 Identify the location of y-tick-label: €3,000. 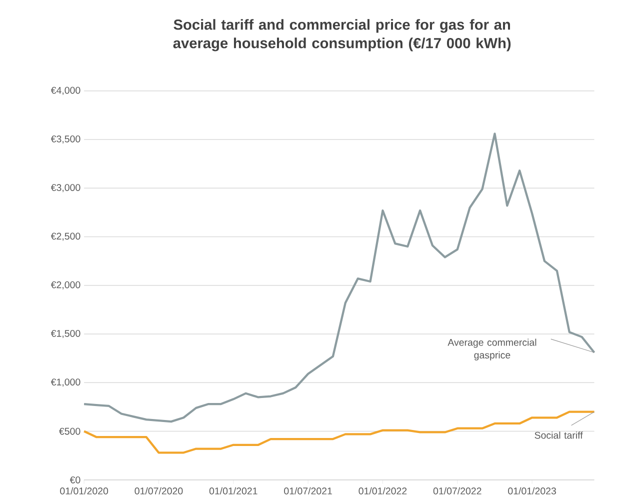
(65, 188).